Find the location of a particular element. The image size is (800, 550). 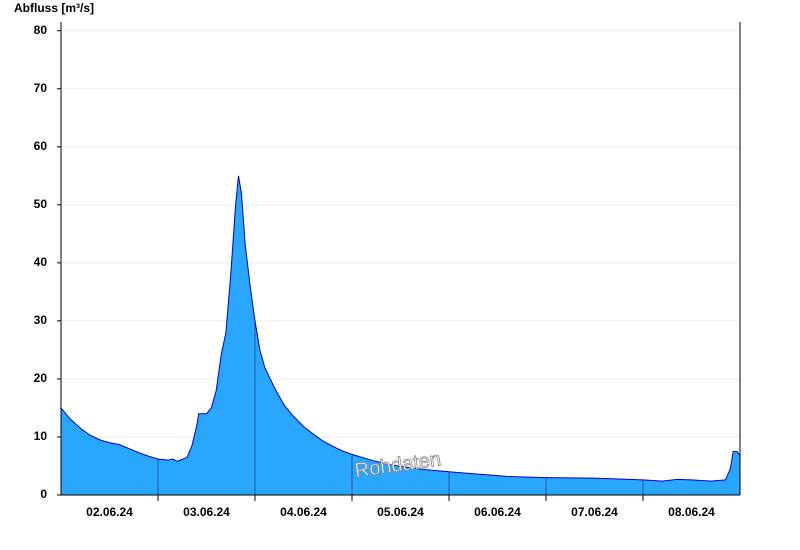

y-tick-label: 50 is located at coordinates (41, 204).